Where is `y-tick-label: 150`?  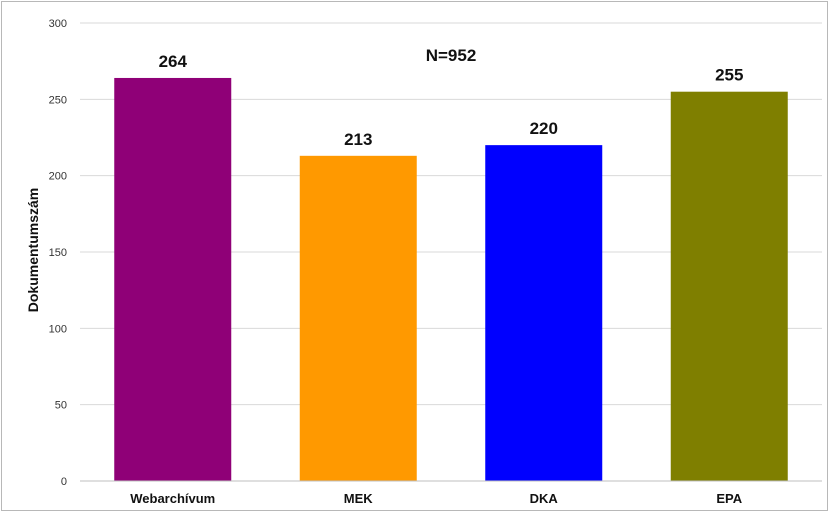
y-tick-label: 150 is located at coordinates (58, 253).